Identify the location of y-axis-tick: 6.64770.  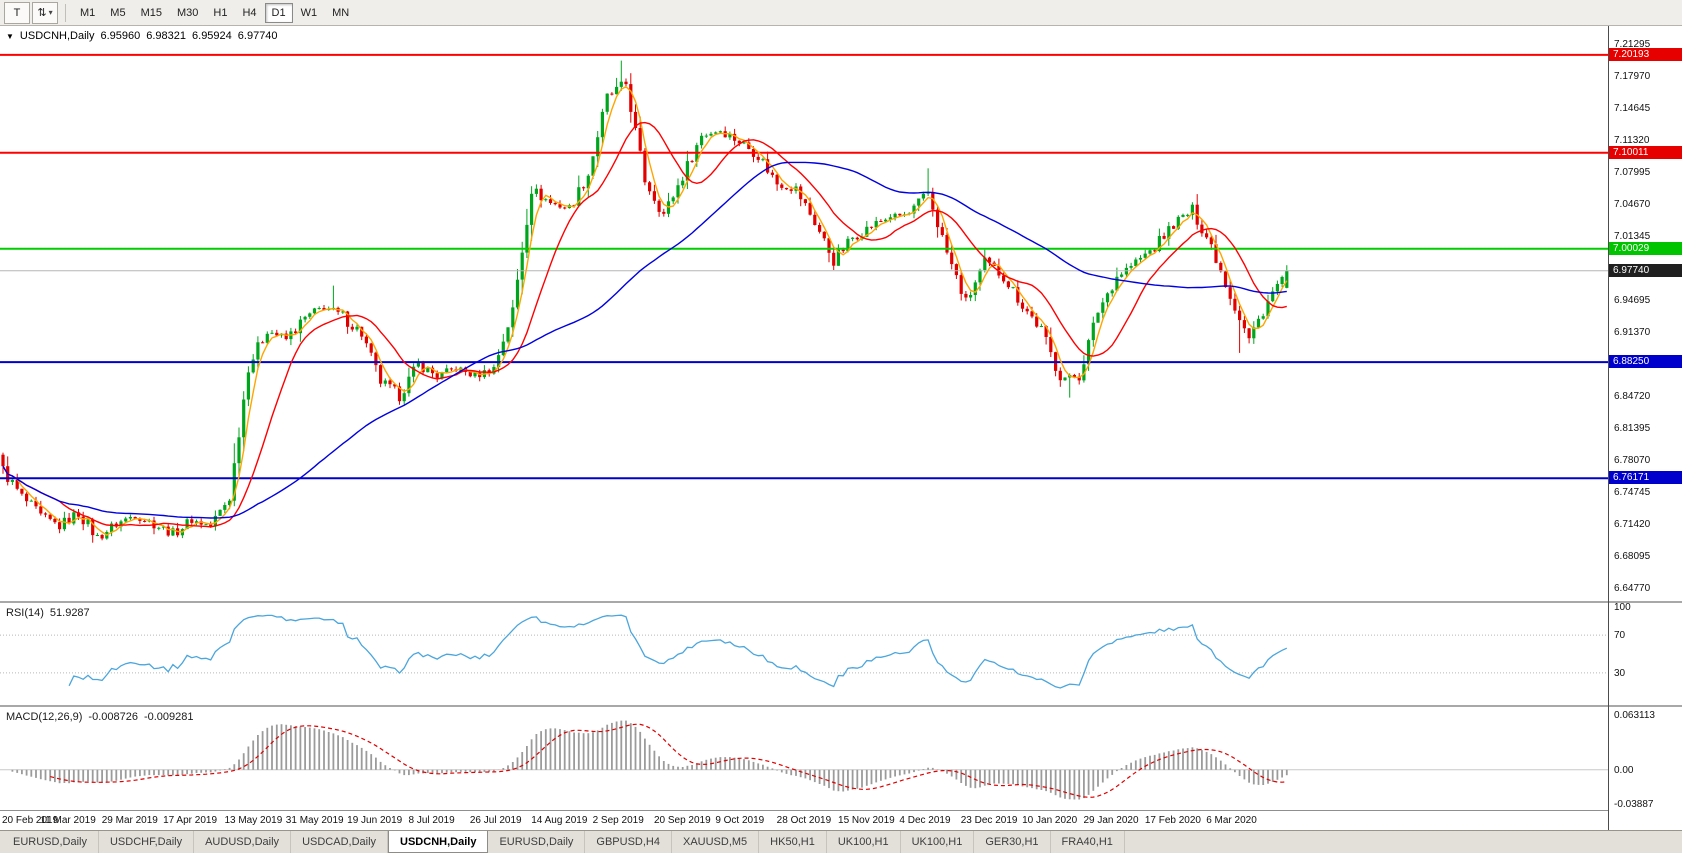
(1632, 588).